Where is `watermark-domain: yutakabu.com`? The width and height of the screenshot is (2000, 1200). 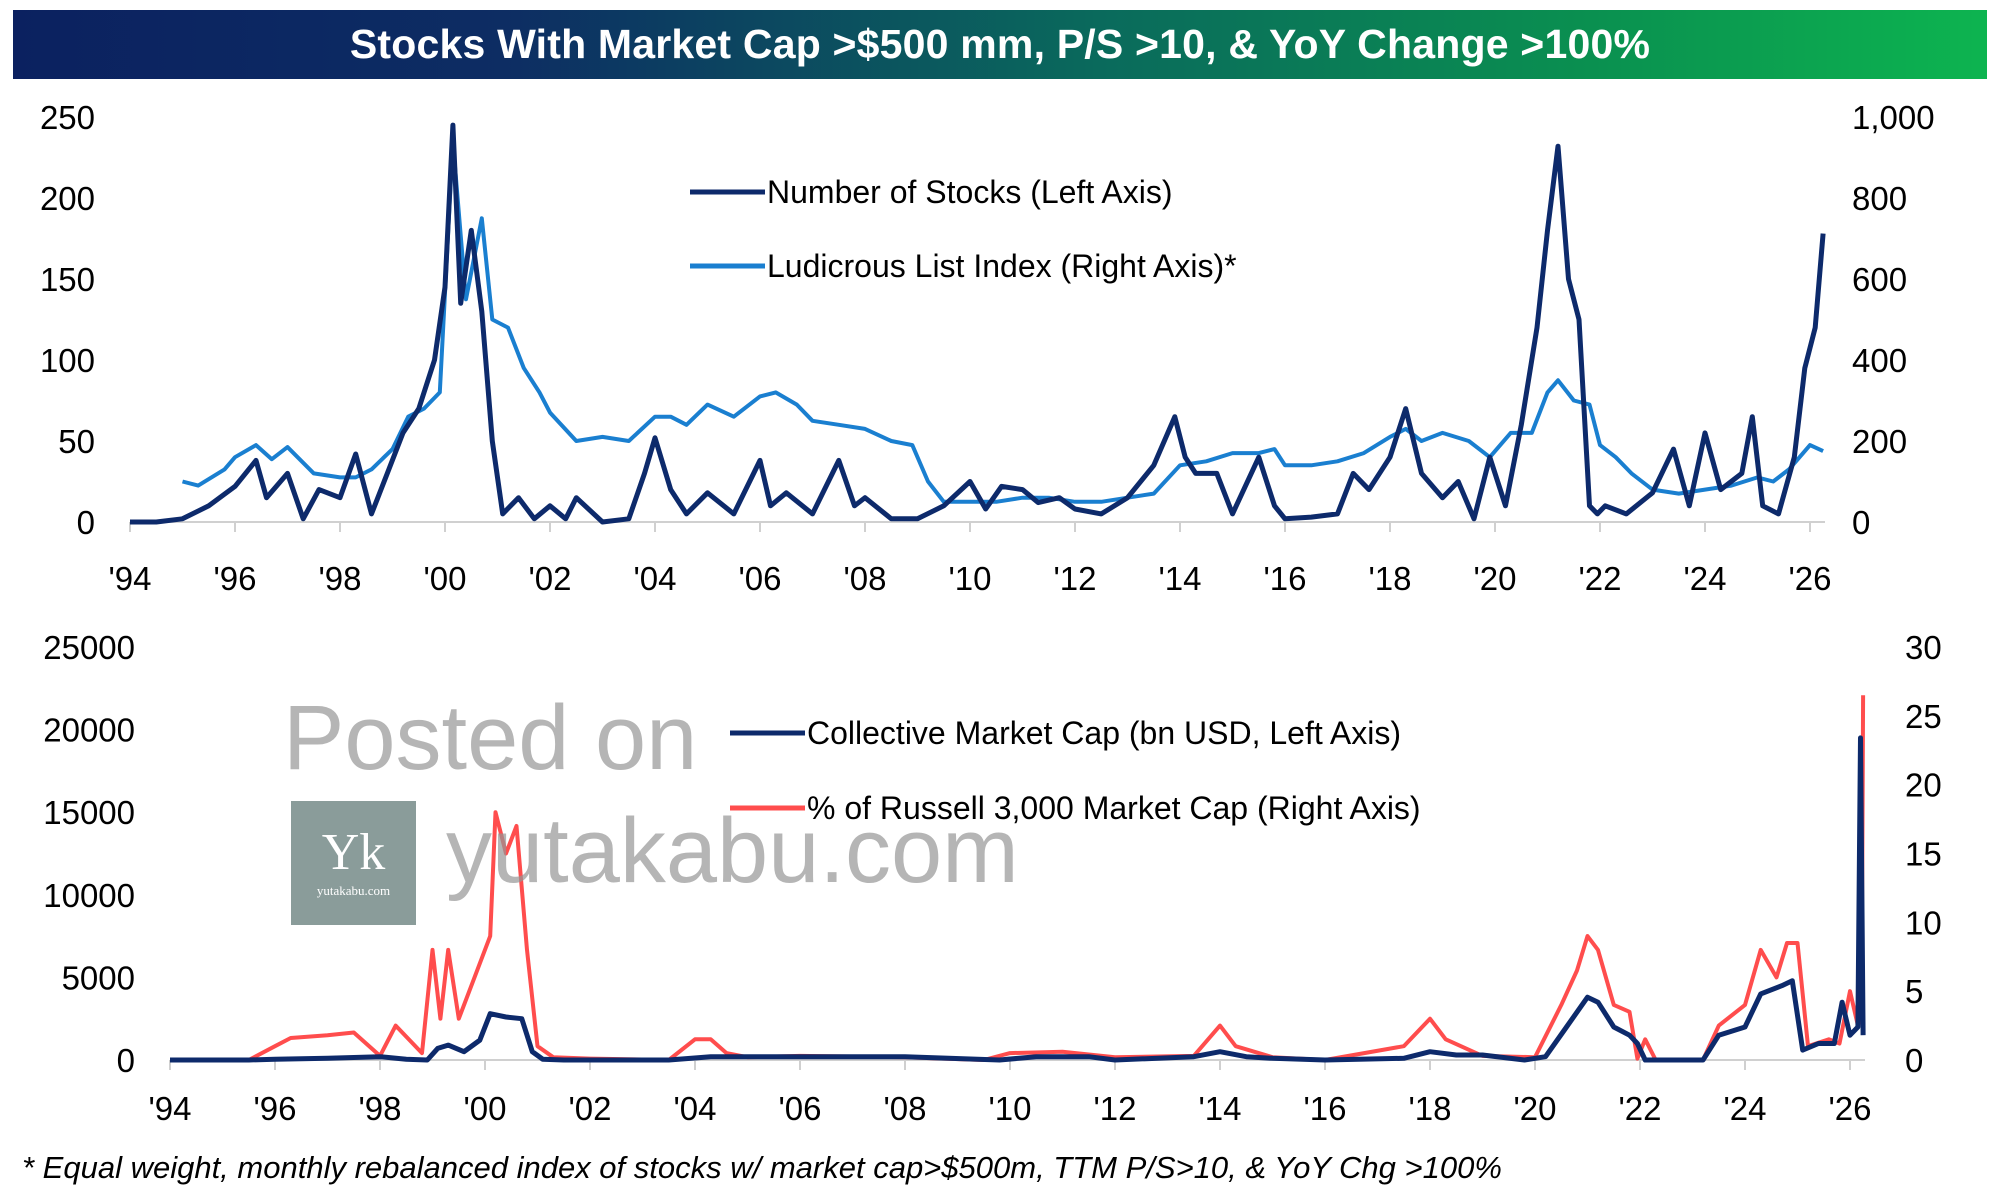 watermark-domain: yutakabu.com is located at coordinates (732, 851).